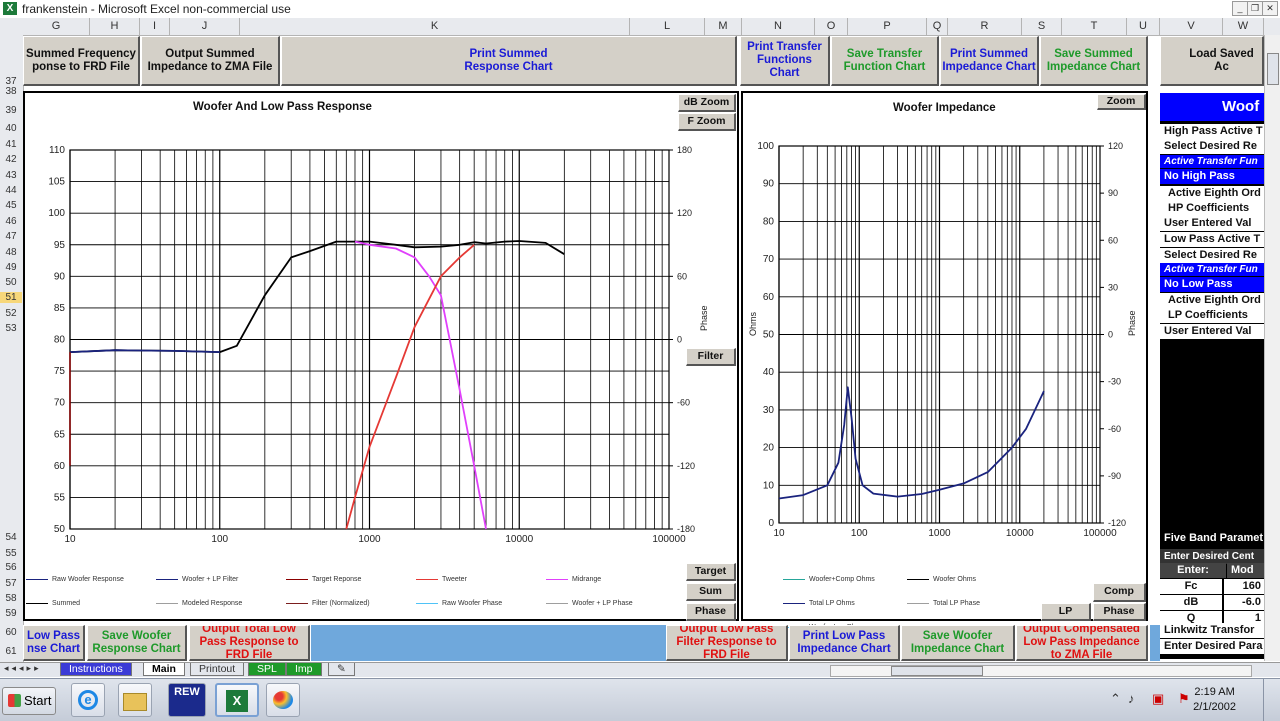  Describe the element at coordinates (11, 159) in the screenshot. I see `row-header-cell: 42` at that location.